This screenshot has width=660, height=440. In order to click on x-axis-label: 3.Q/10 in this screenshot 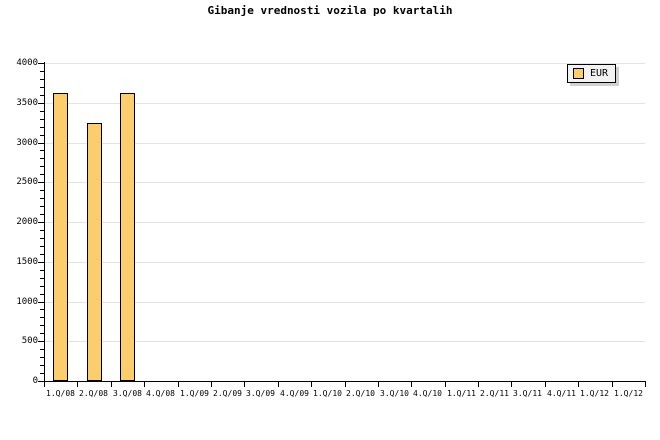, I will do `click(394, 393)`.